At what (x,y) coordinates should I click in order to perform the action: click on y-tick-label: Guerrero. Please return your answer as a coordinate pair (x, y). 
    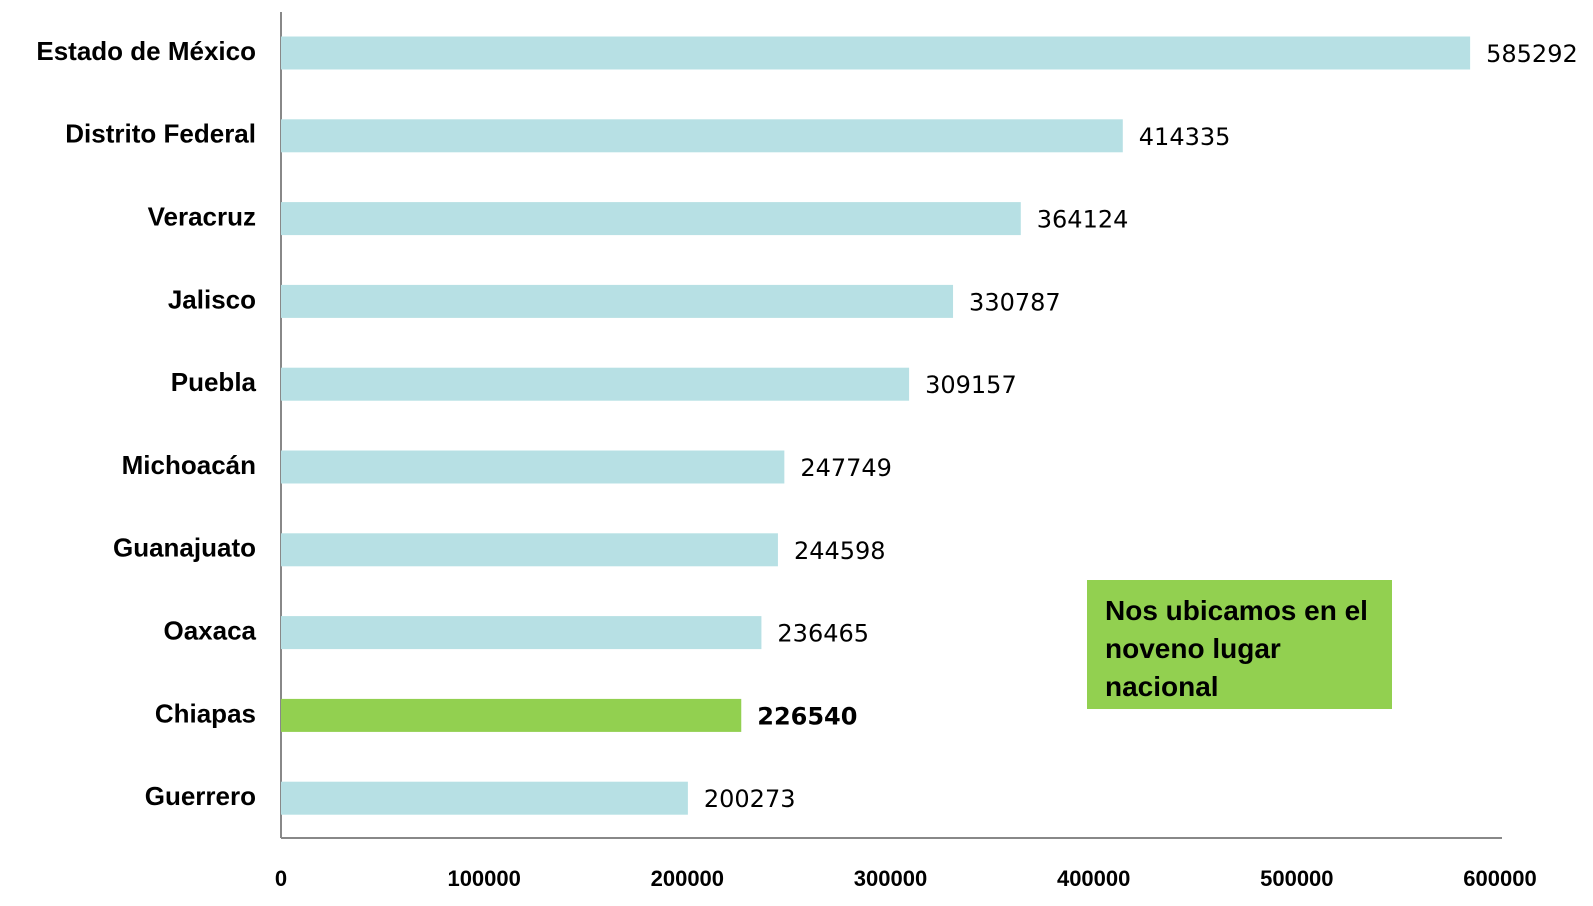
    Looking at the image, I should click on (200, 796).